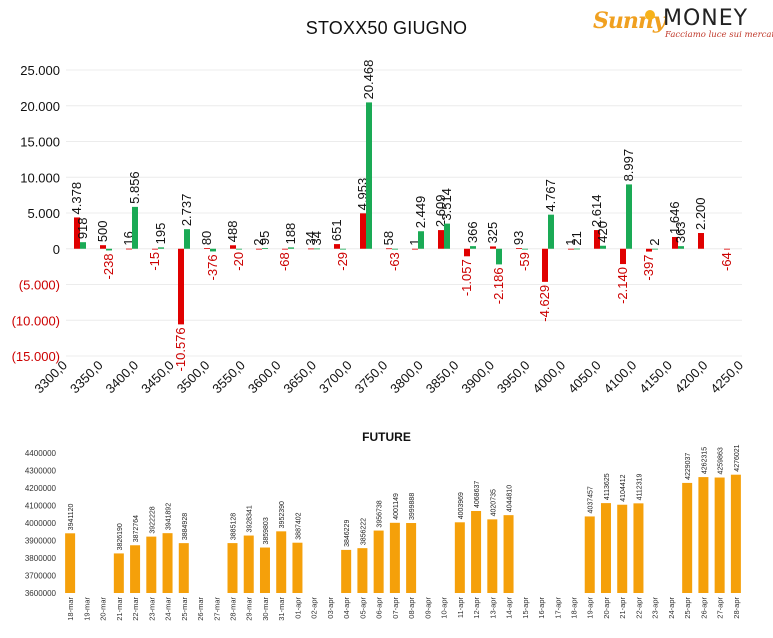  I want to click on data-label: 4.378, so click(76, 198).